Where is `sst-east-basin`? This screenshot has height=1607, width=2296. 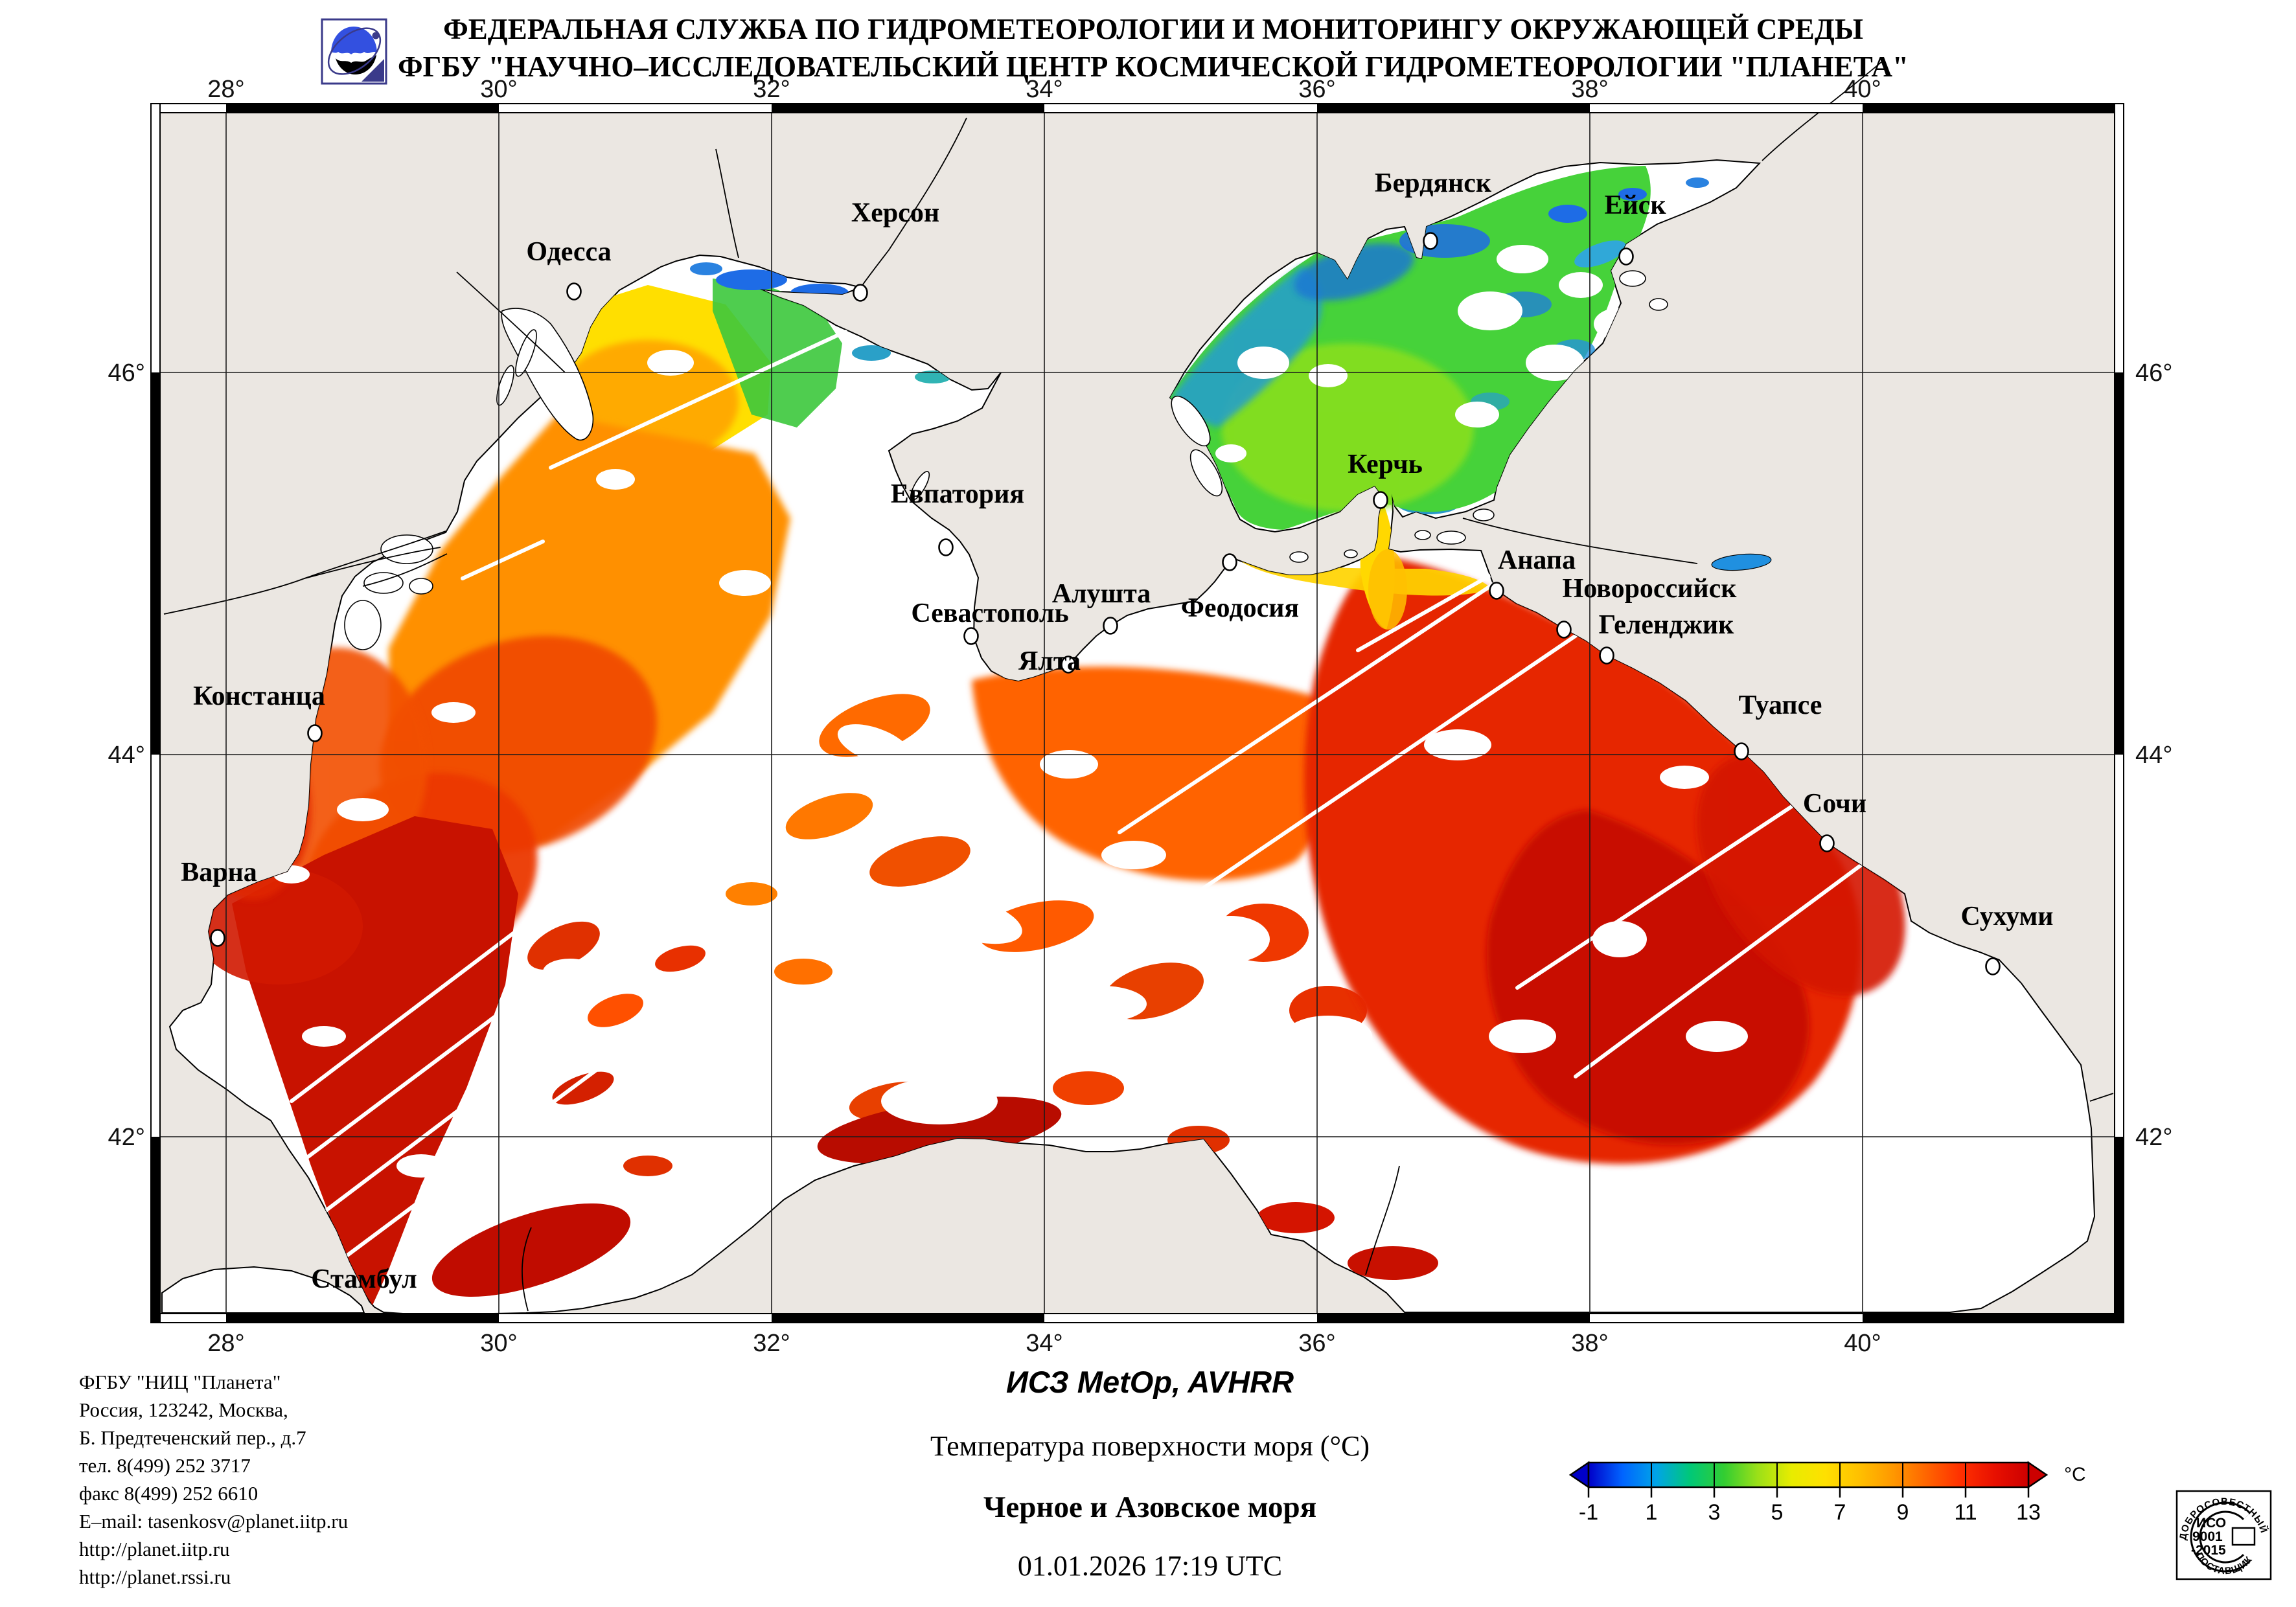
sst-east-basin is located at coordinates (1571, 829).